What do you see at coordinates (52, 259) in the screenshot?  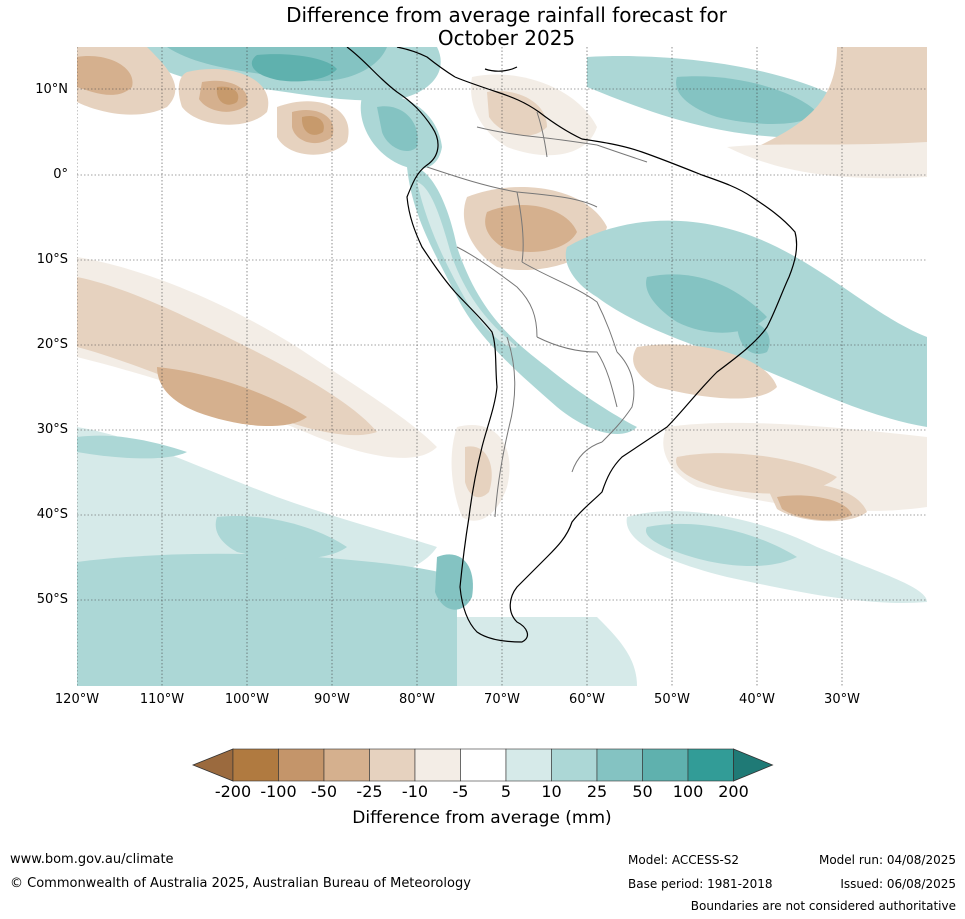 I see `lat-label-10s: 10°S` at bounding box center [52, 259].